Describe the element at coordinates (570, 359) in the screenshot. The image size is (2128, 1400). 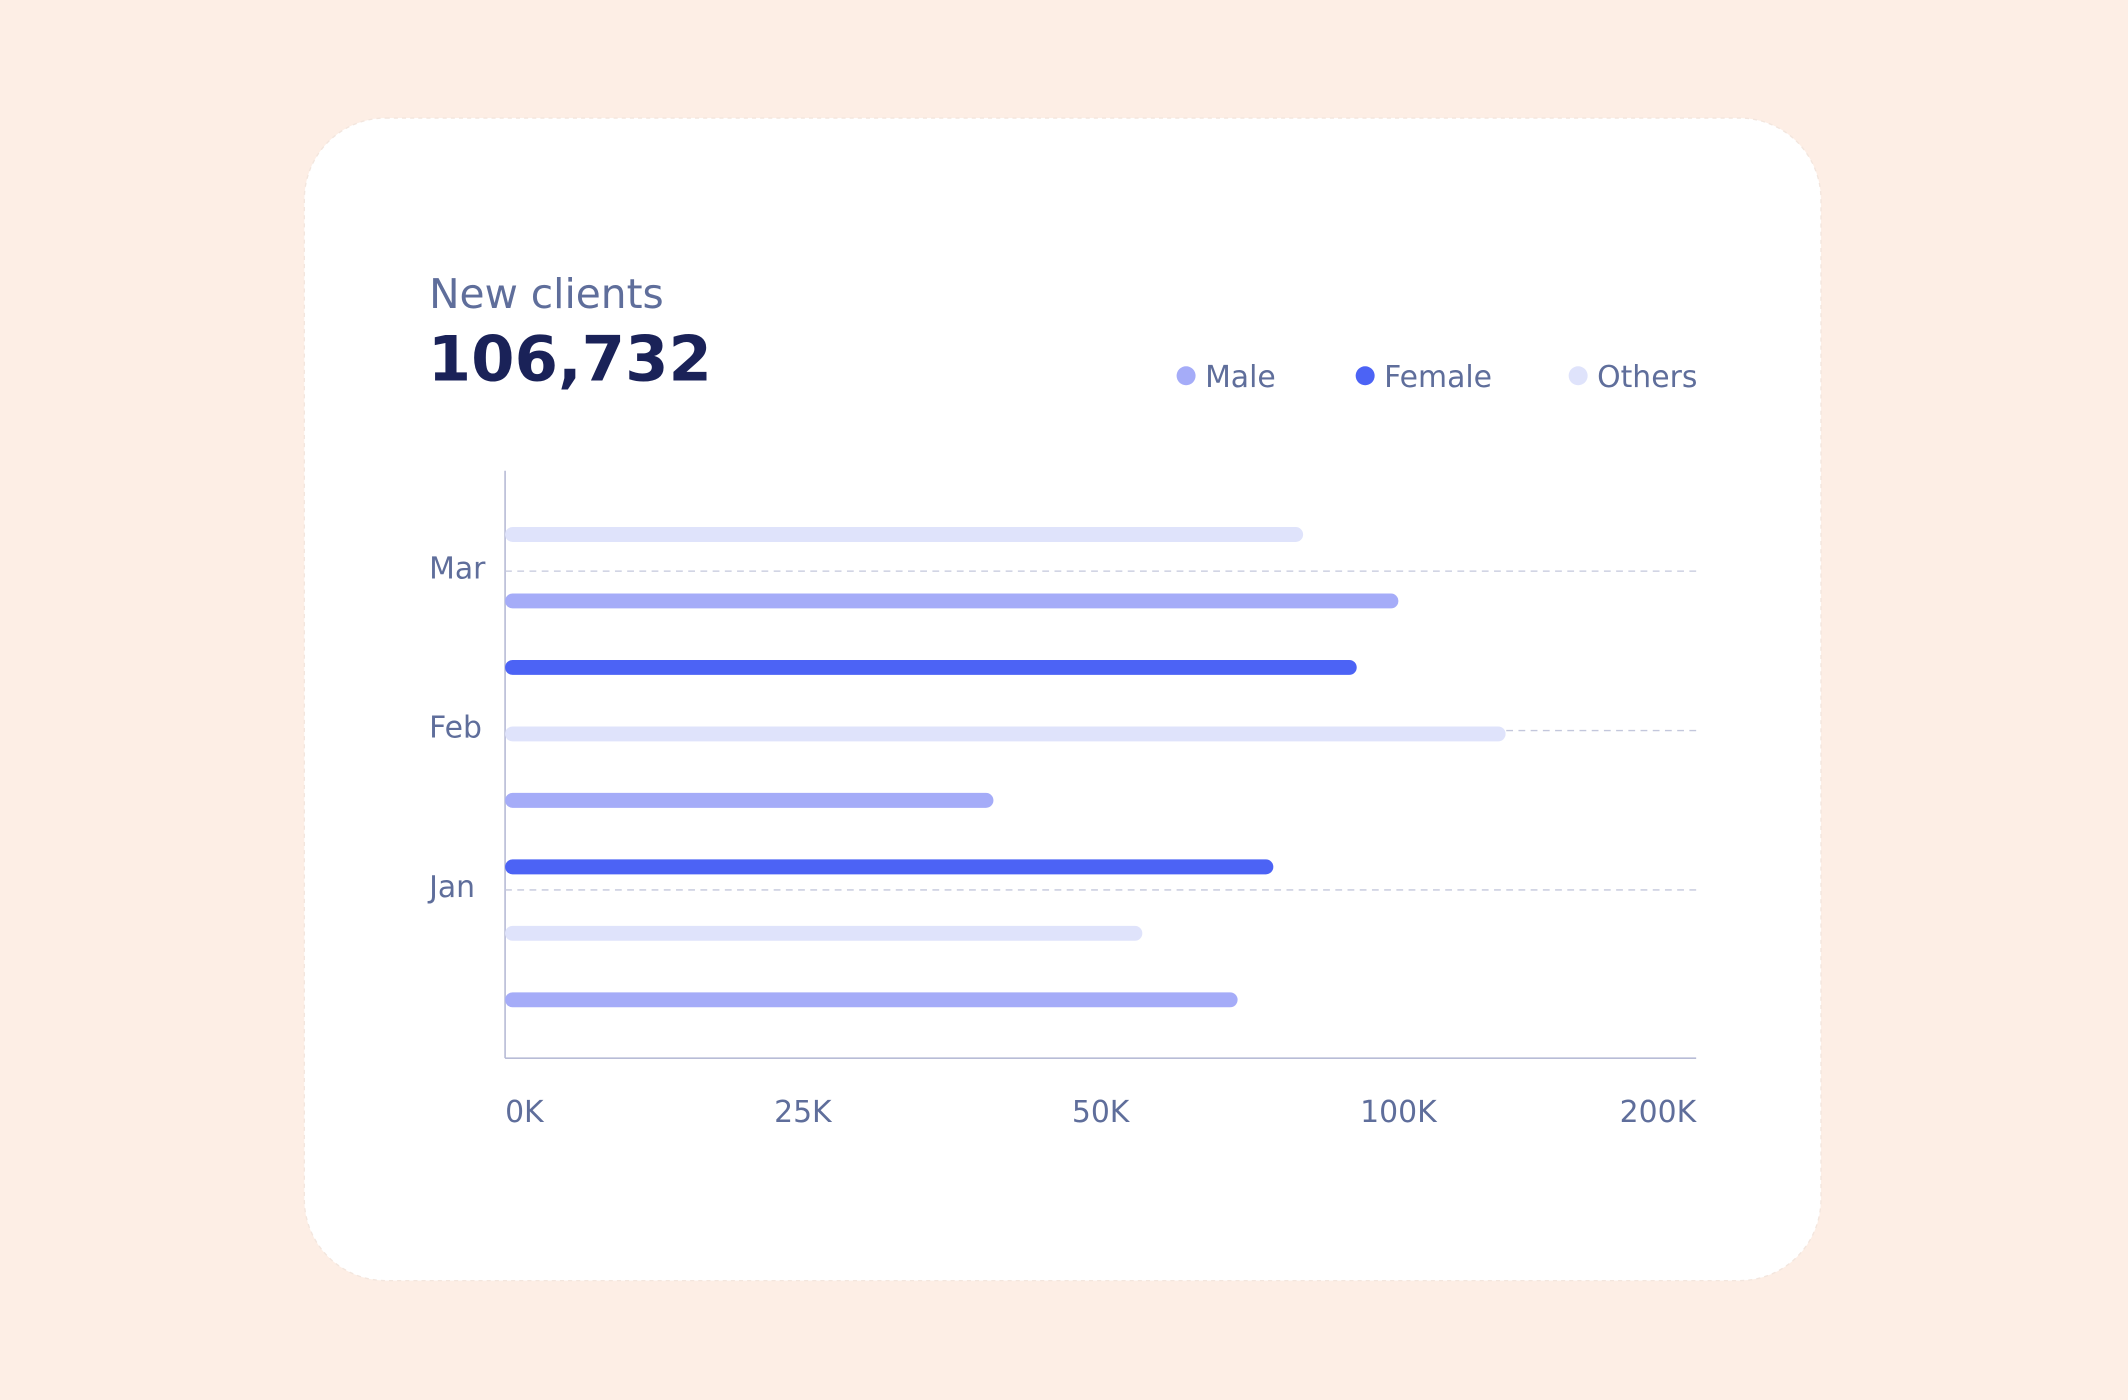
I see `total-value: 106,732` at that location.